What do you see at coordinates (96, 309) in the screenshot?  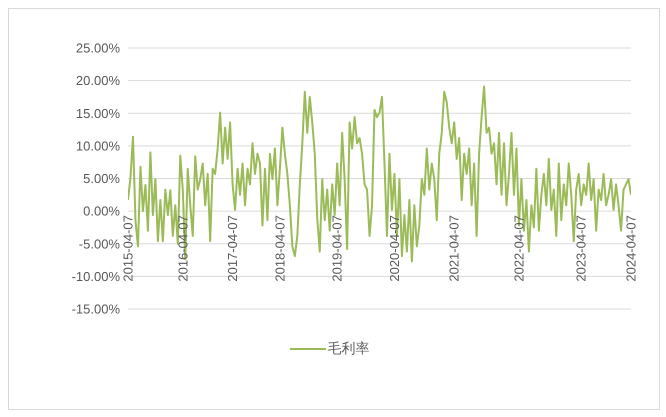 I see `y-tick-label: -15.00%` at bounding box center [96, 309].